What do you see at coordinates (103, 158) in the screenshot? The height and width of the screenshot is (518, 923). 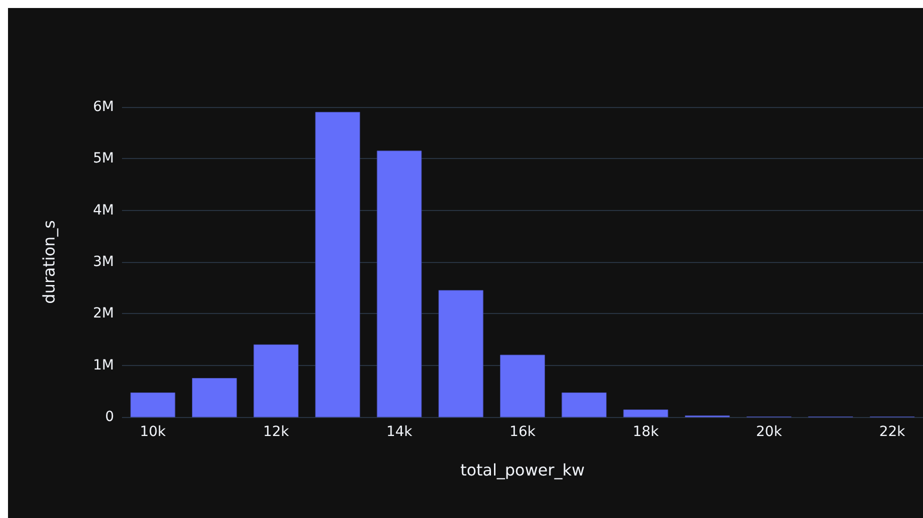 I see `y-tick-label: 5M` at bounding box center [103, 158].